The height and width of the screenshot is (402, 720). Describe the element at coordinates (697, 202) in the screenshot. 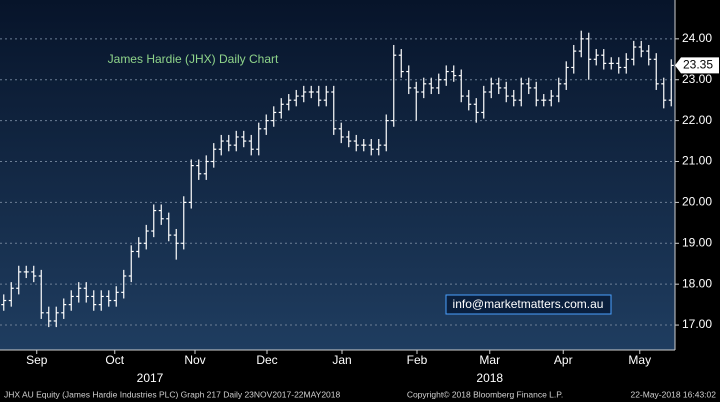

I see `y-tick-label: 20.00` at that location.